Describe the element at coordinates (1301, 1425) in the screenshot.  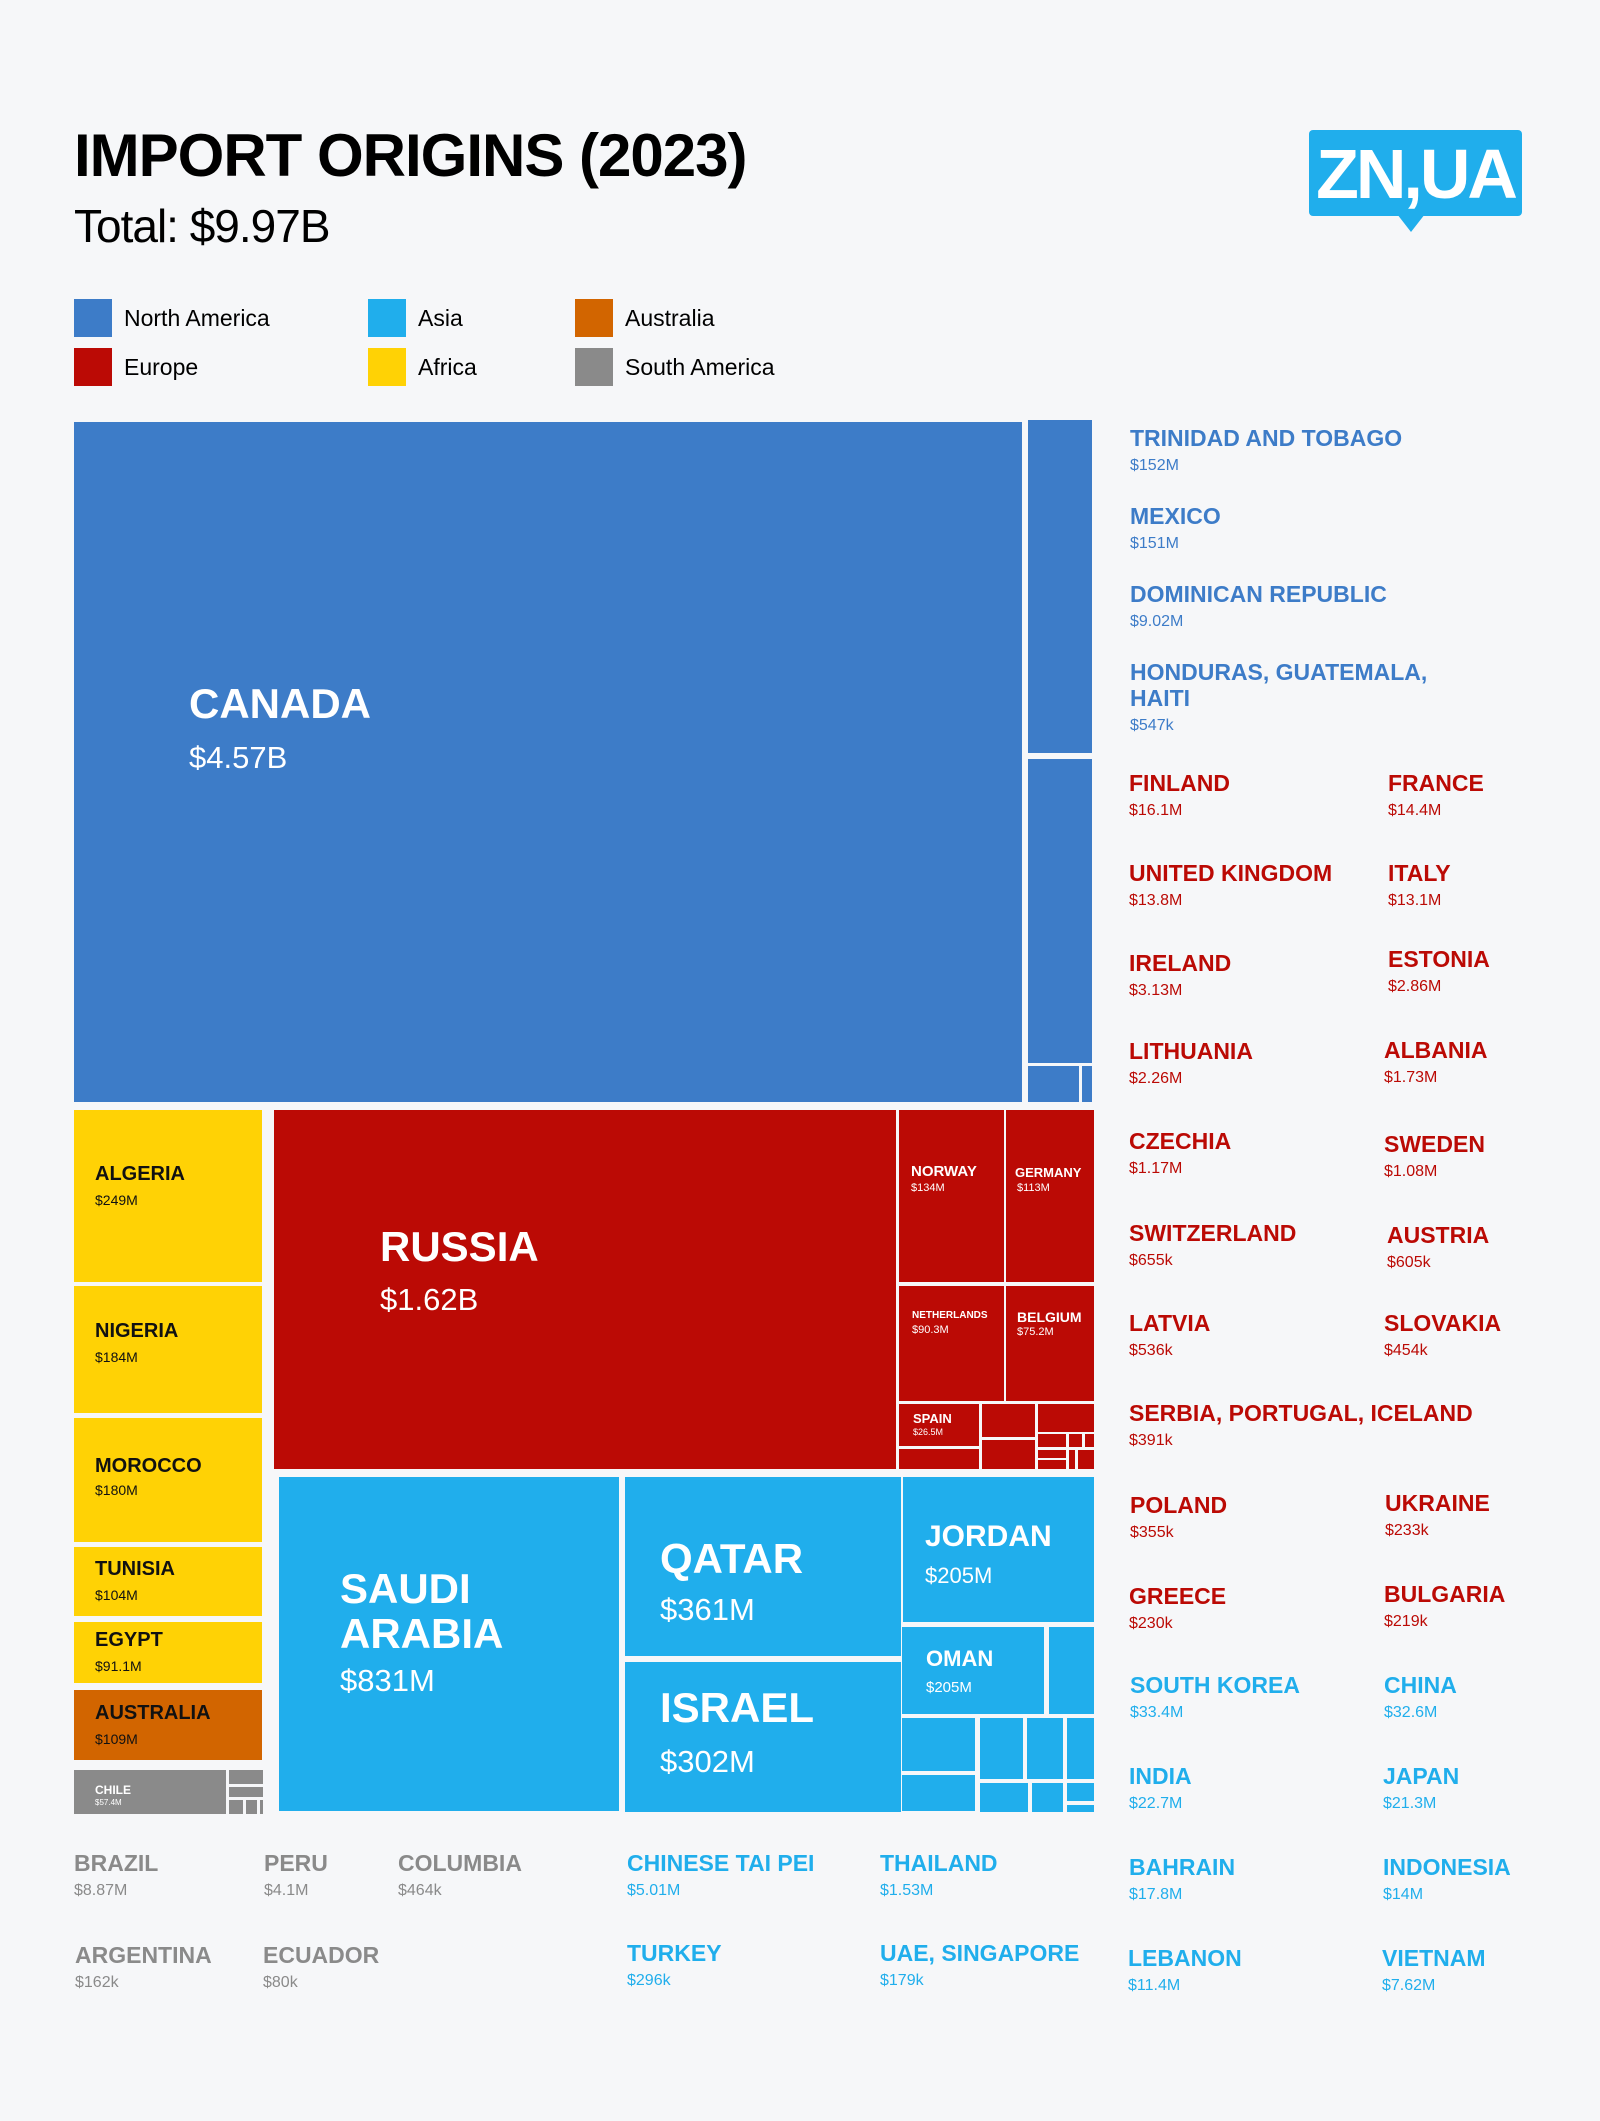
I see `side-label-serbia-portugal-iceland: SERBIA, PORTUGAL, ICELAND $391k` at that location.